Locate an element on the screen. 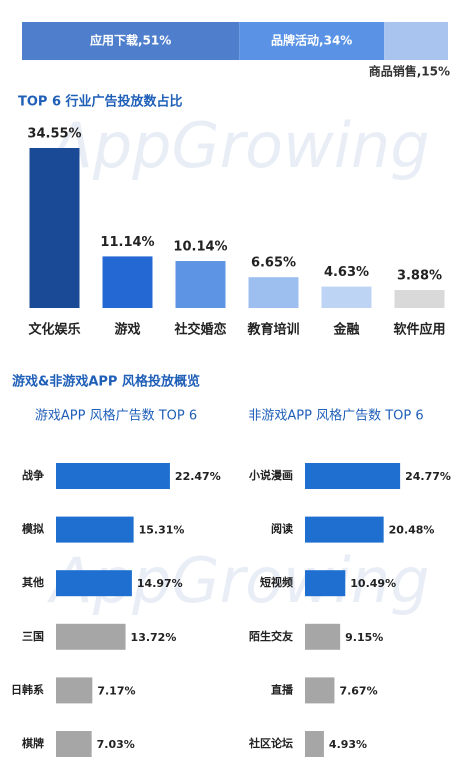  y-tick-label: 社区论坛 is located at coordinates (270, 743).